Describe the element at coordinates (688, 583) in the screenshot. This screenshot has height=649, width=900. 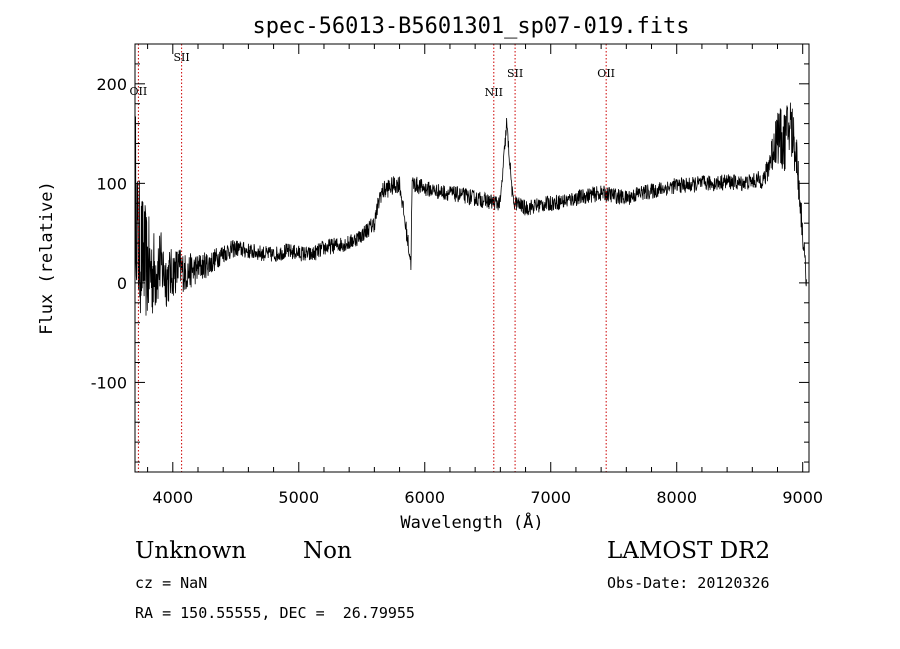
I see `obs-date-text: Obs-Date: 20120326` at that location.